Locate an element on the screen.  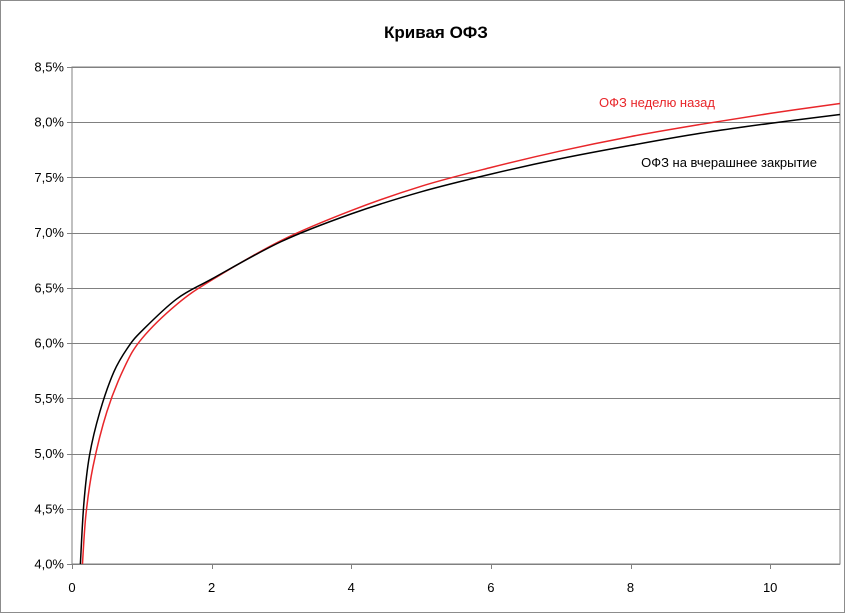
chart-title: Кривая ОФЗ is located at coordinates (436, 32).